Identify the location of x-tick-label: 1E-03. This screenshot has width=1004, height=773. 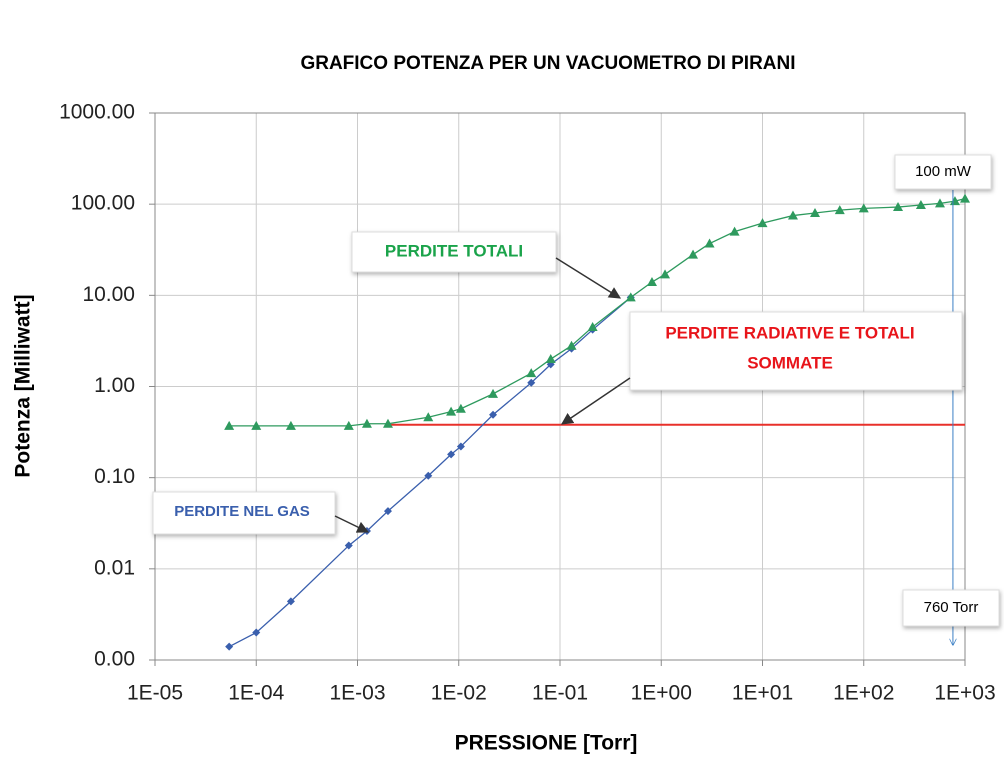
(357, 693).